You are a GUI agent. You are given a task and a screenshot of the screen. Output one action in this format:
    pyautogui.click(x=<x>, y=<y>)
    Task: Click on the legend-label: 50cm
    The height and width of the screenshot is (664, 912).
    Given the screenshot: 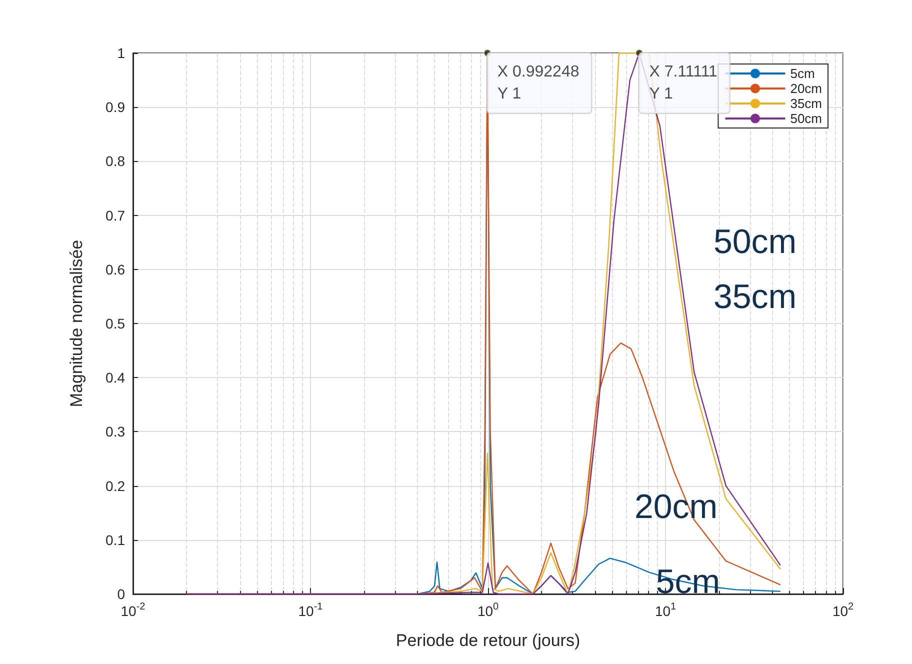 What is the action you would take?
    pyautogui.click(x=806, y=118)
    